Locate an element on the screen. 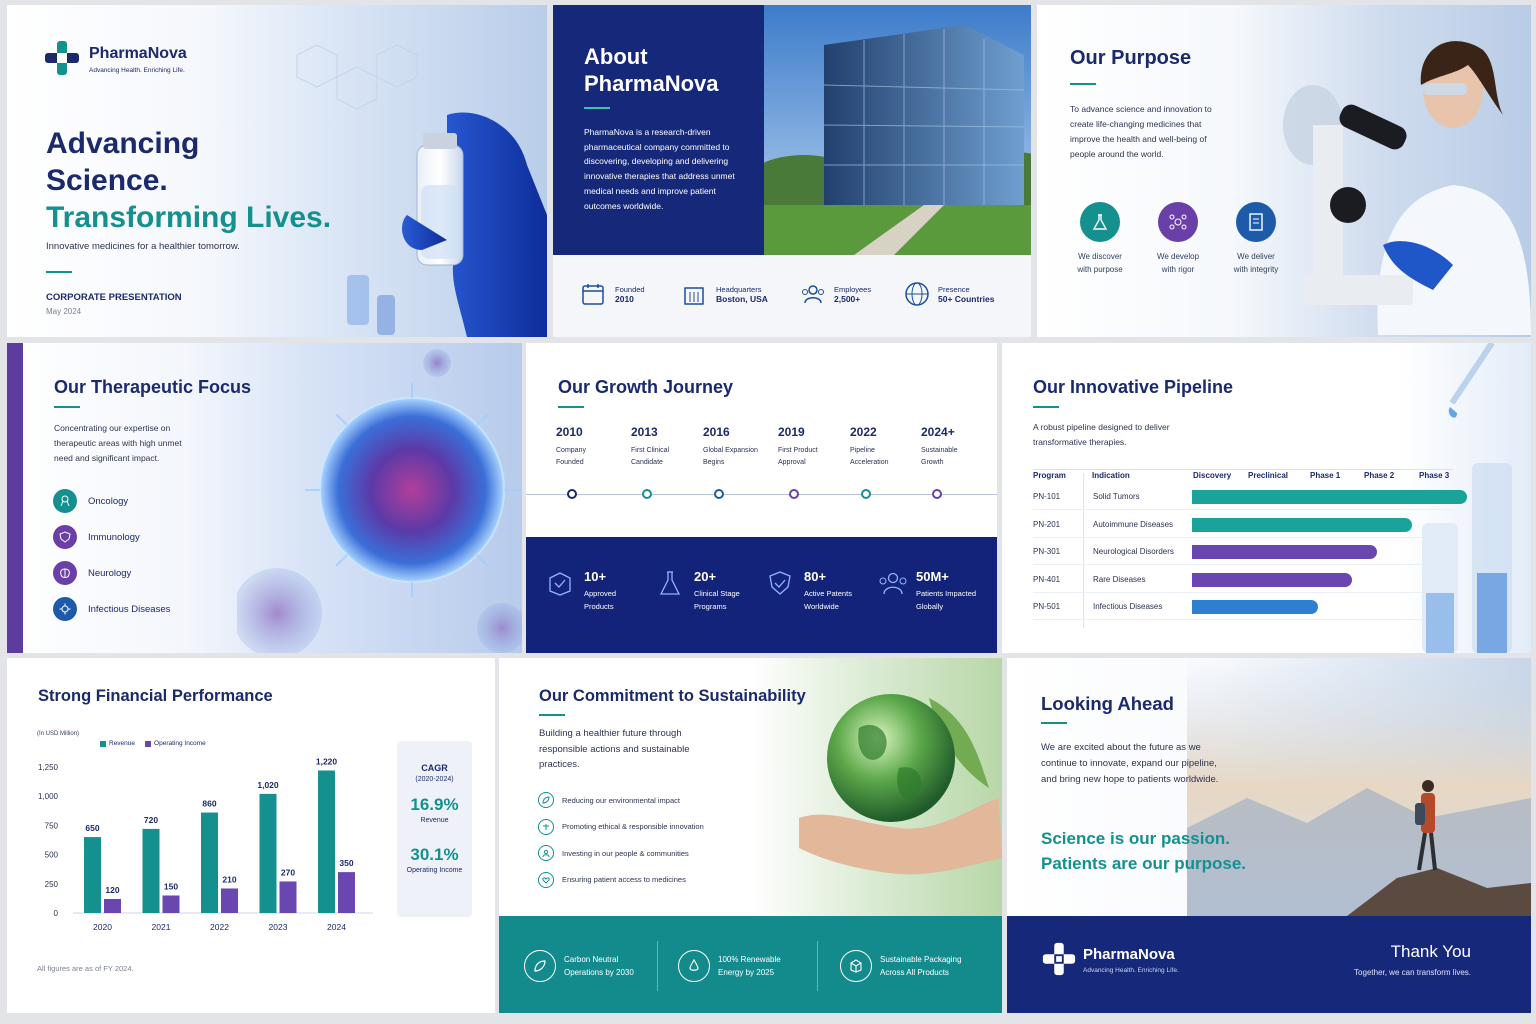  bar-label-revenue: 650 is located at coordinates (92, 828).